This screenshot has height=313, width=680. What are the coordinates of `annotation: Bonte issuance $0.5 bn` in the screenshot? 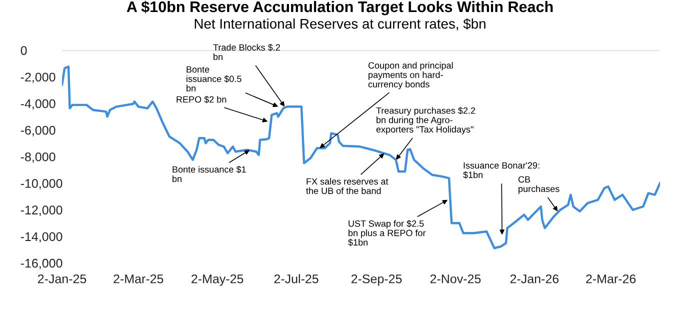 It's located at (214, 79).